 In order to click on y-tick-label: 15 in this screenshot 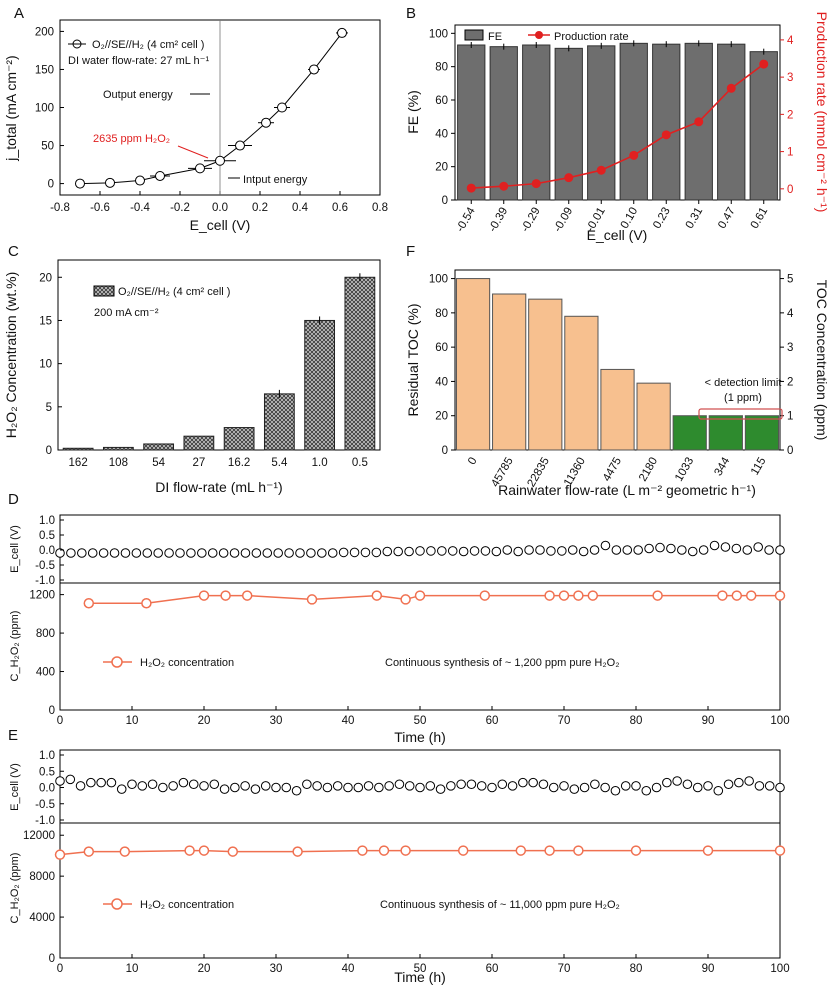, I will do `click(45, 321)`.